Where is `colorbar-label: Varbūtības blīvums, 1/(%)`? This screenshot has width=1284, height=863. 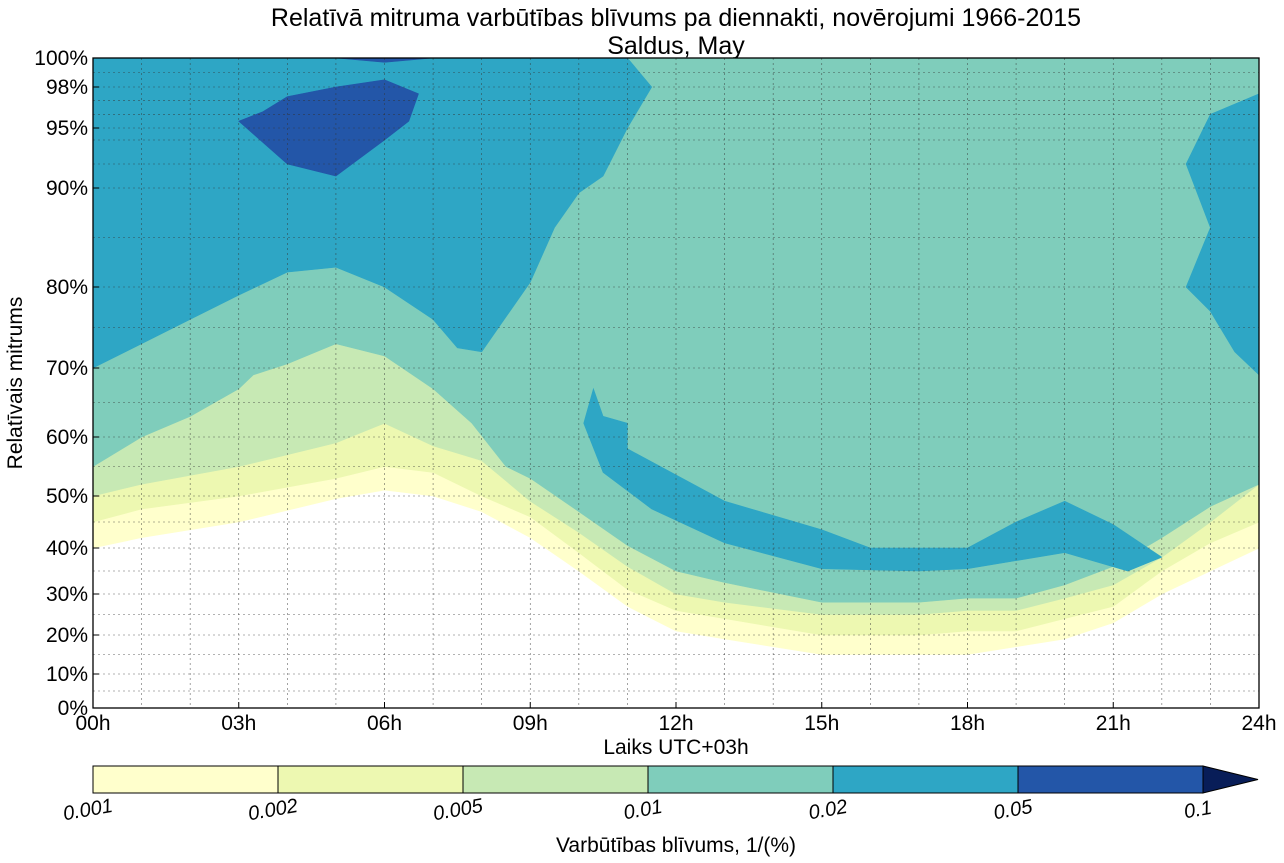
colorbar-label: Varbūtības blīvums, 1/(%) is located at coordinates (676, 845).